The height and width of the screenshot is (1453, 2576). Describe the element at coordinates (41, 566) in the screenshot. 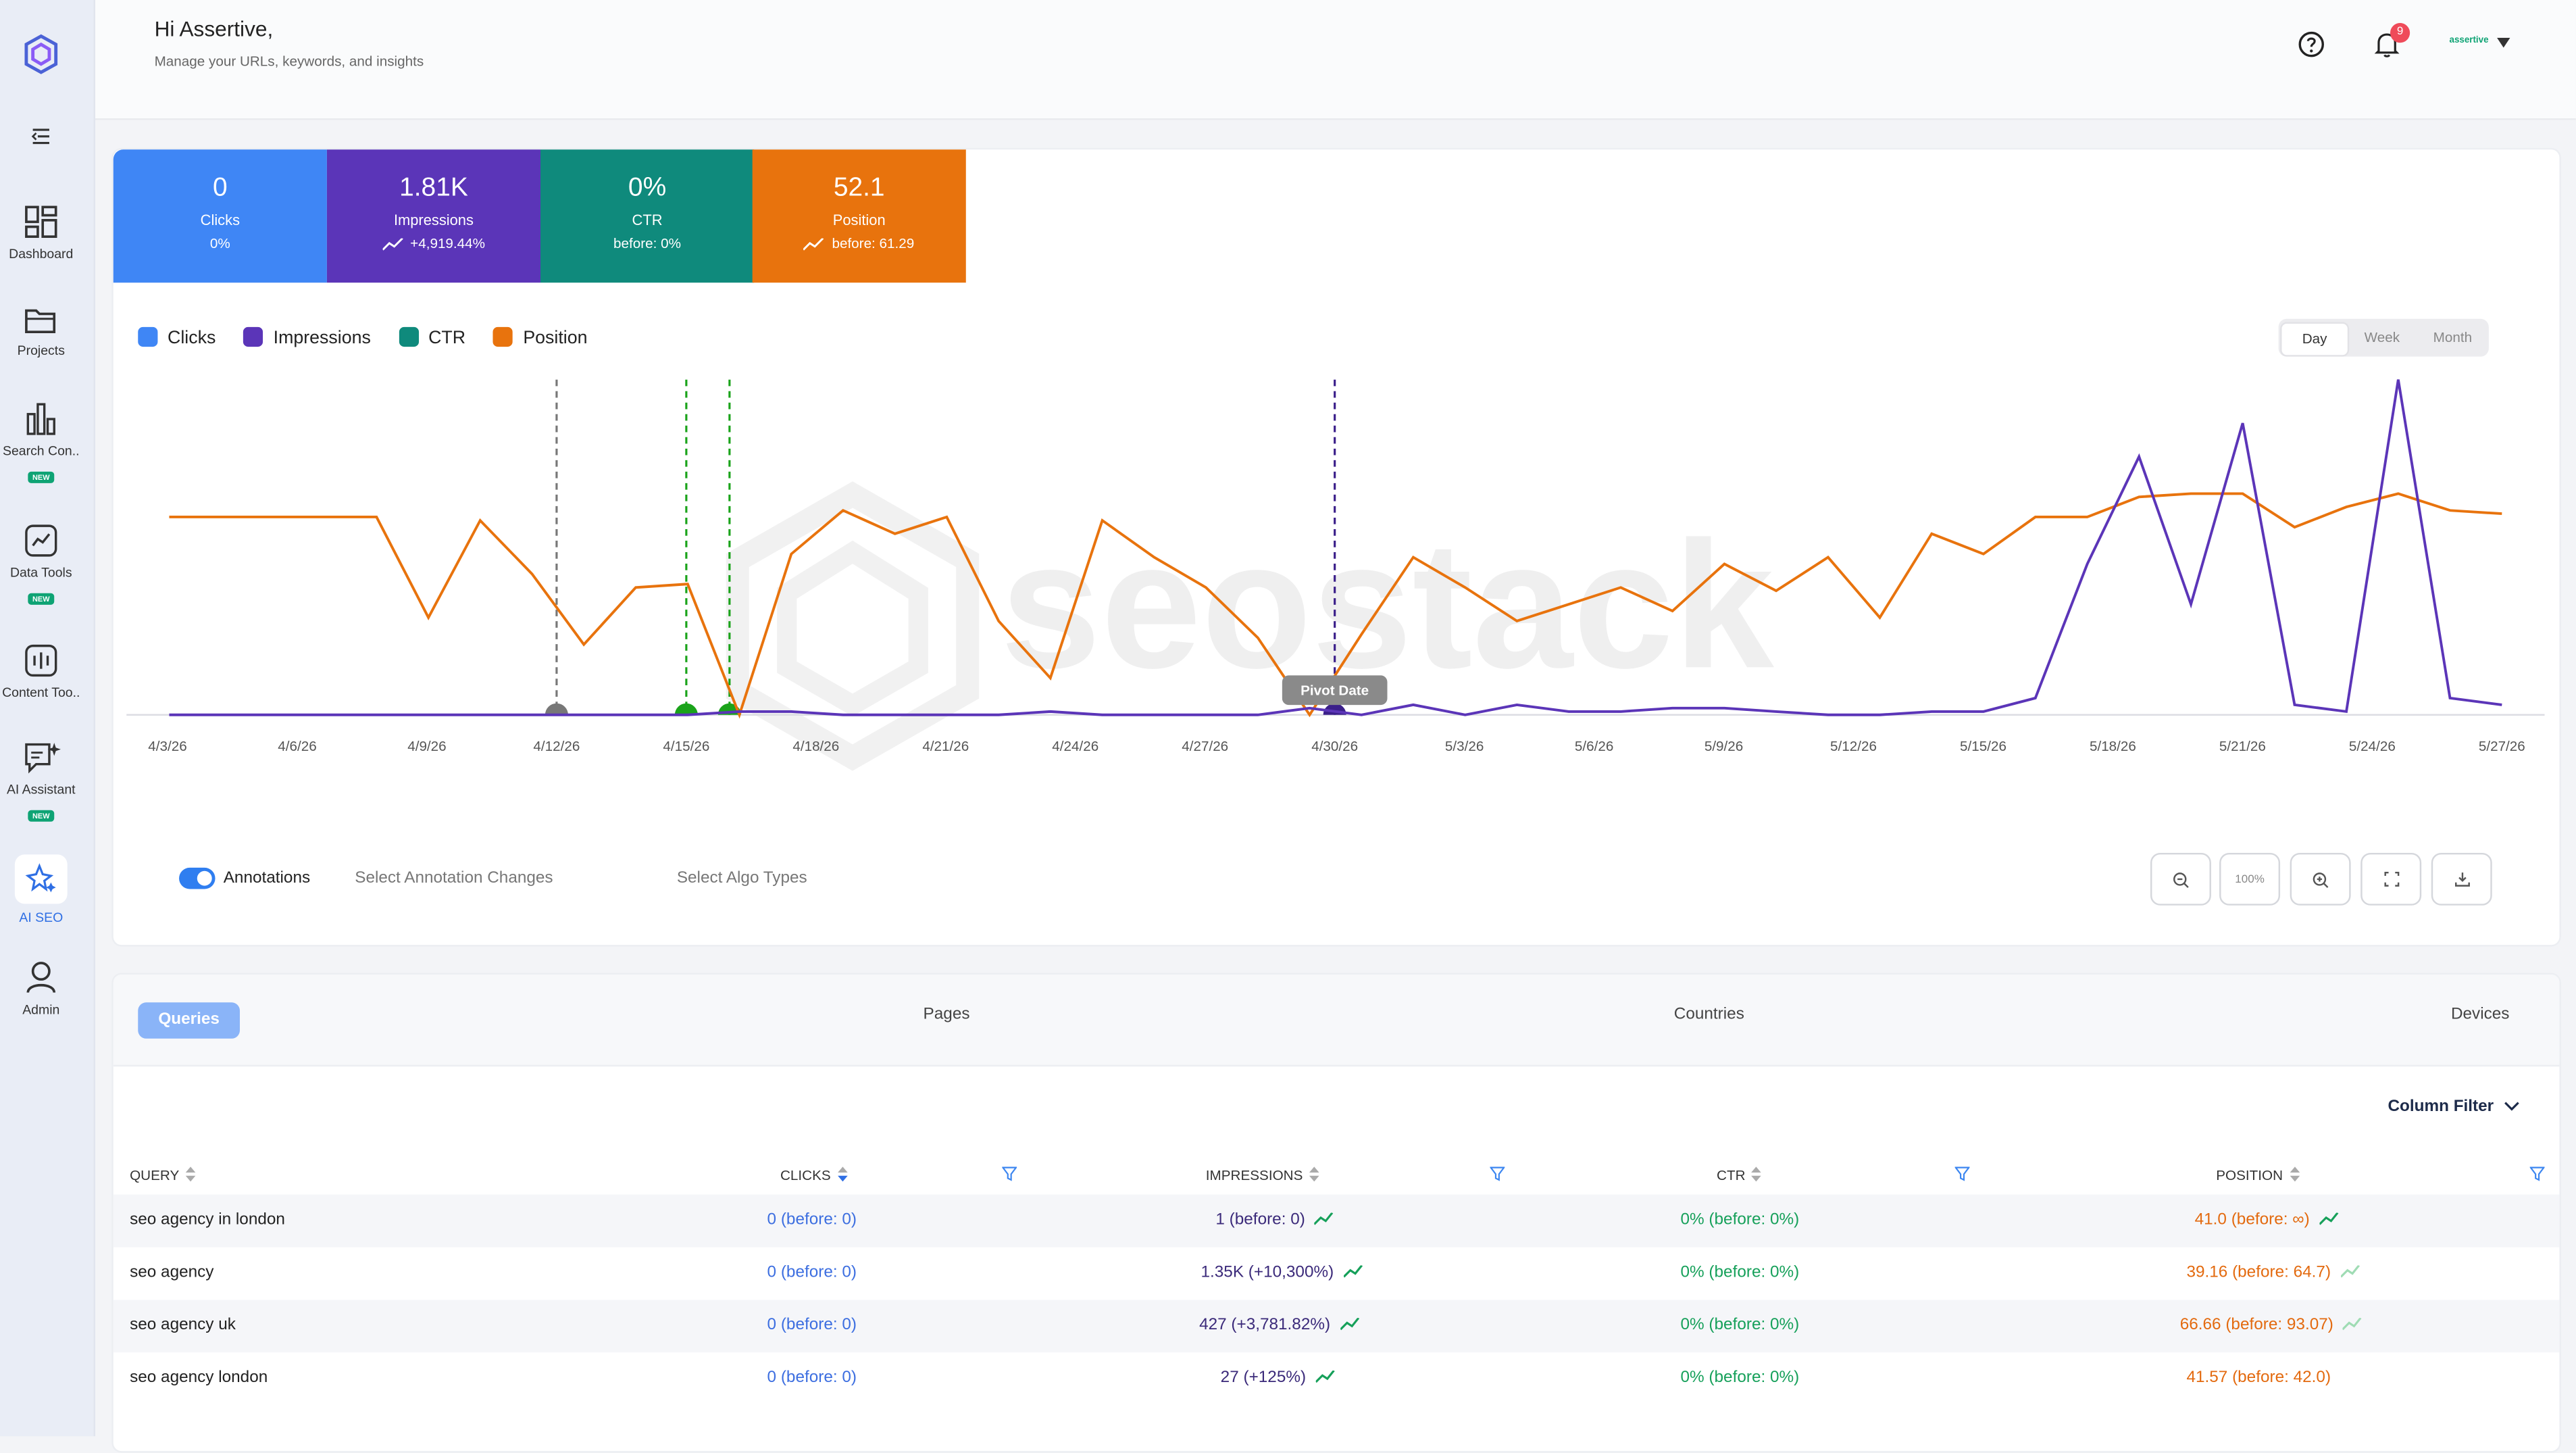

I see `sidebar-item-data-tools: Data Tools NEW` at that location.